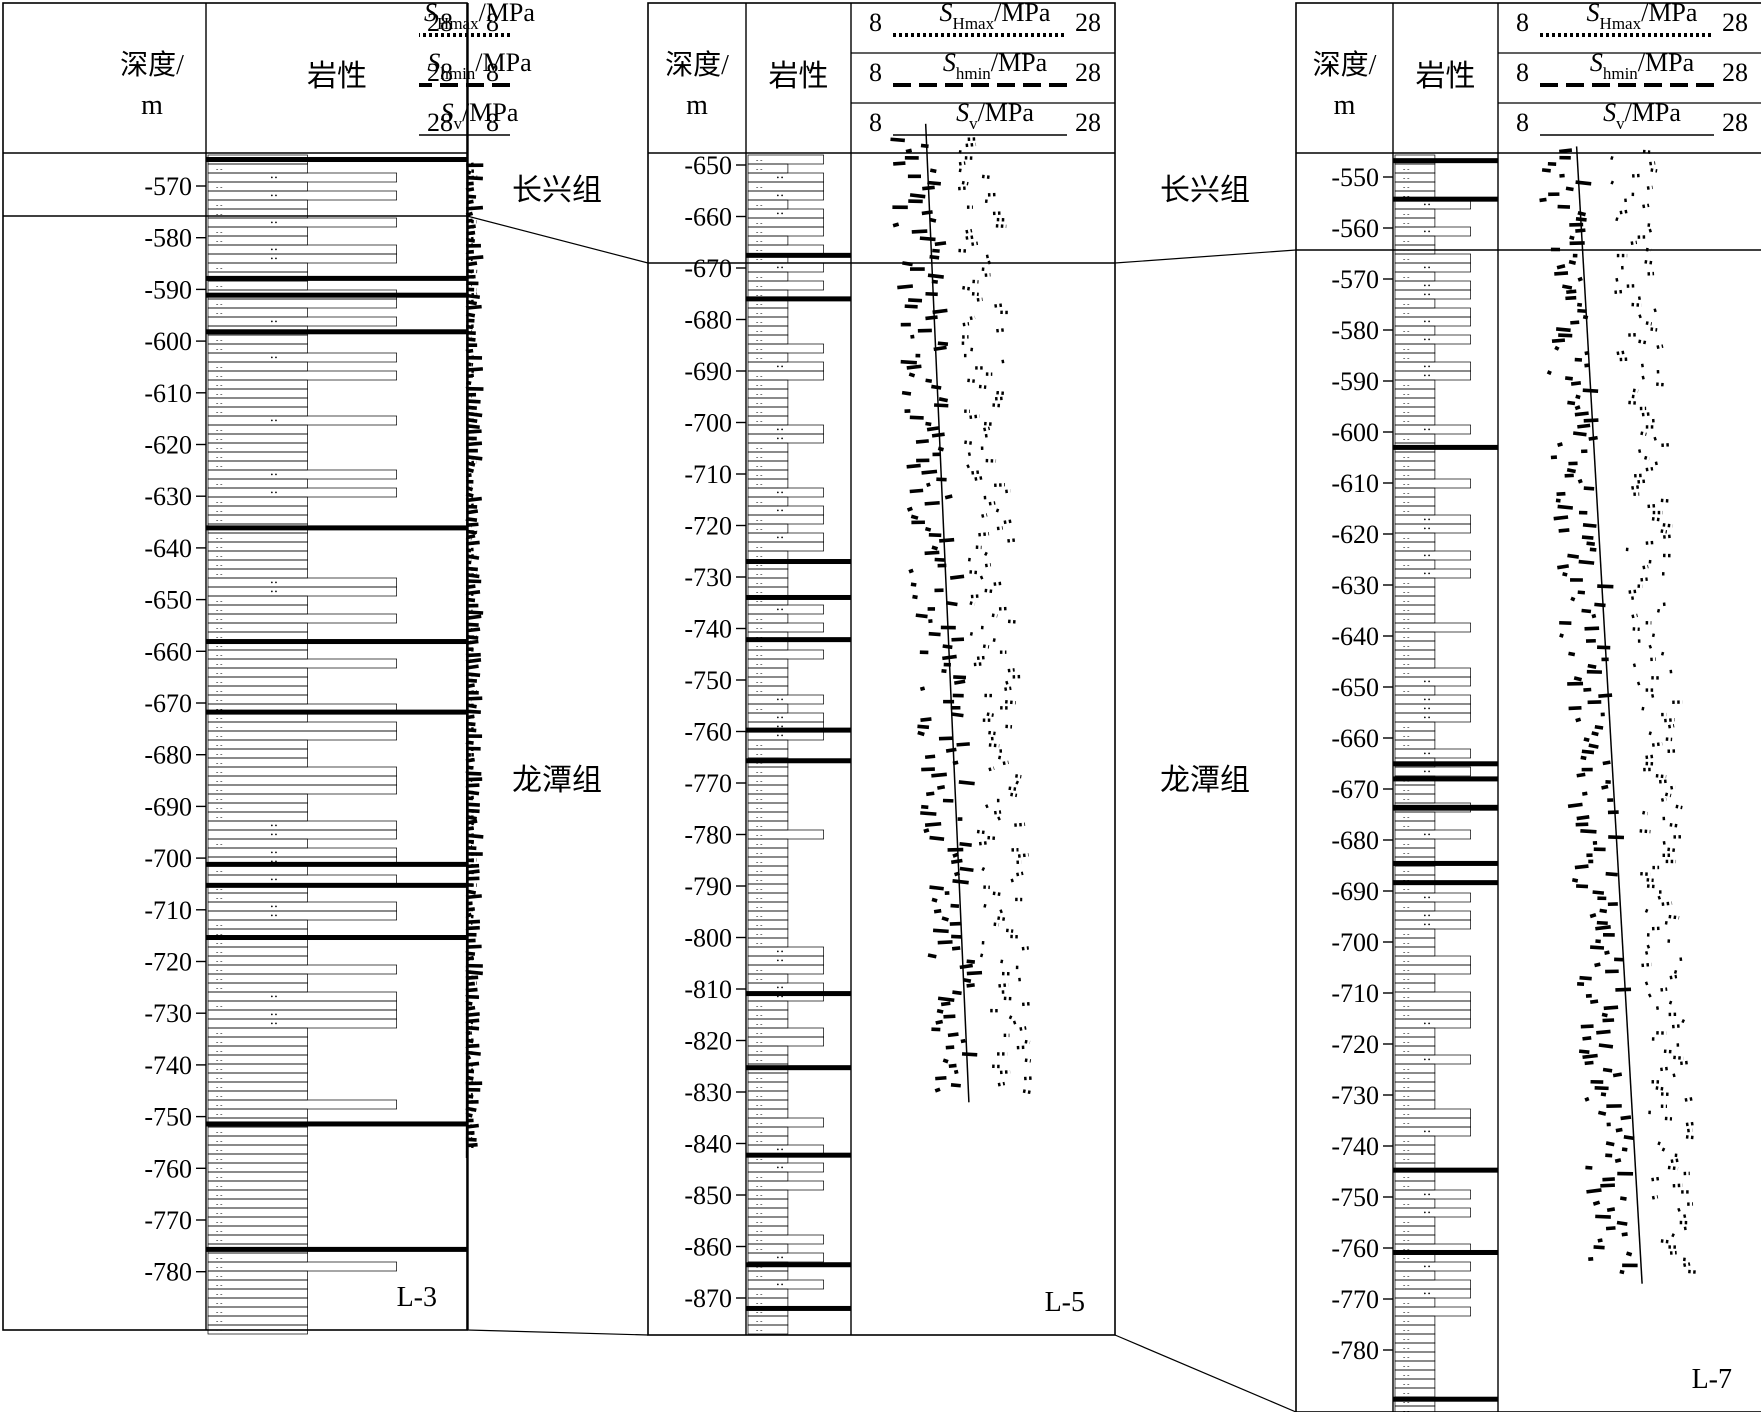  What do you see at coordinates (1355, 1197) in the screenshot?
I see `depth-tick-label: -750` at bounding box center [1355, 1197].